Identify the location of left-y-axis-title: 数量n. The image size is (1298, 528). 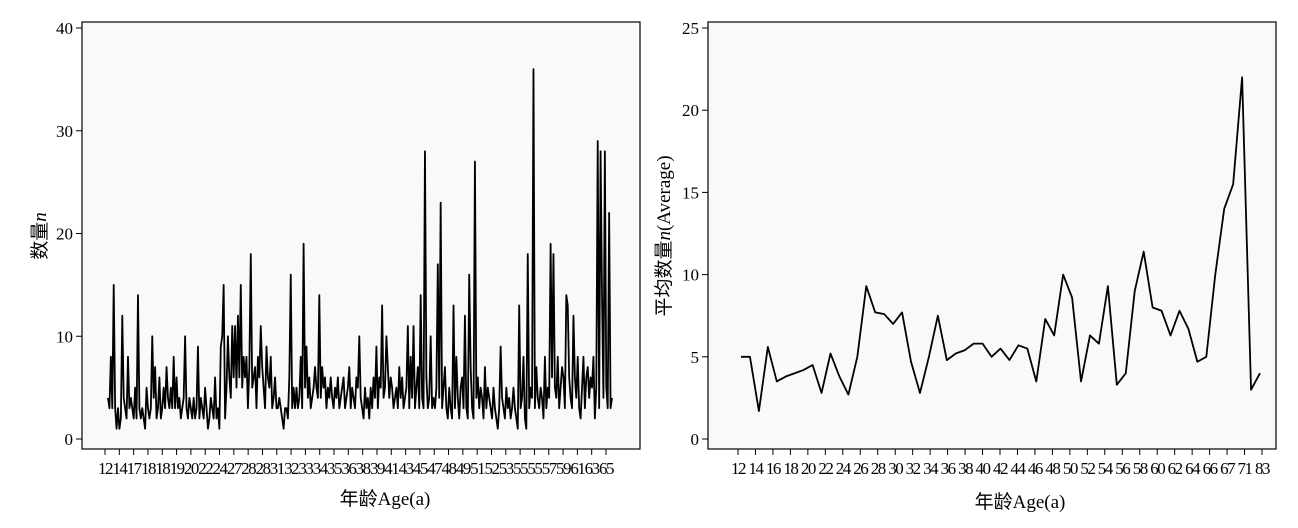
(40, 236).